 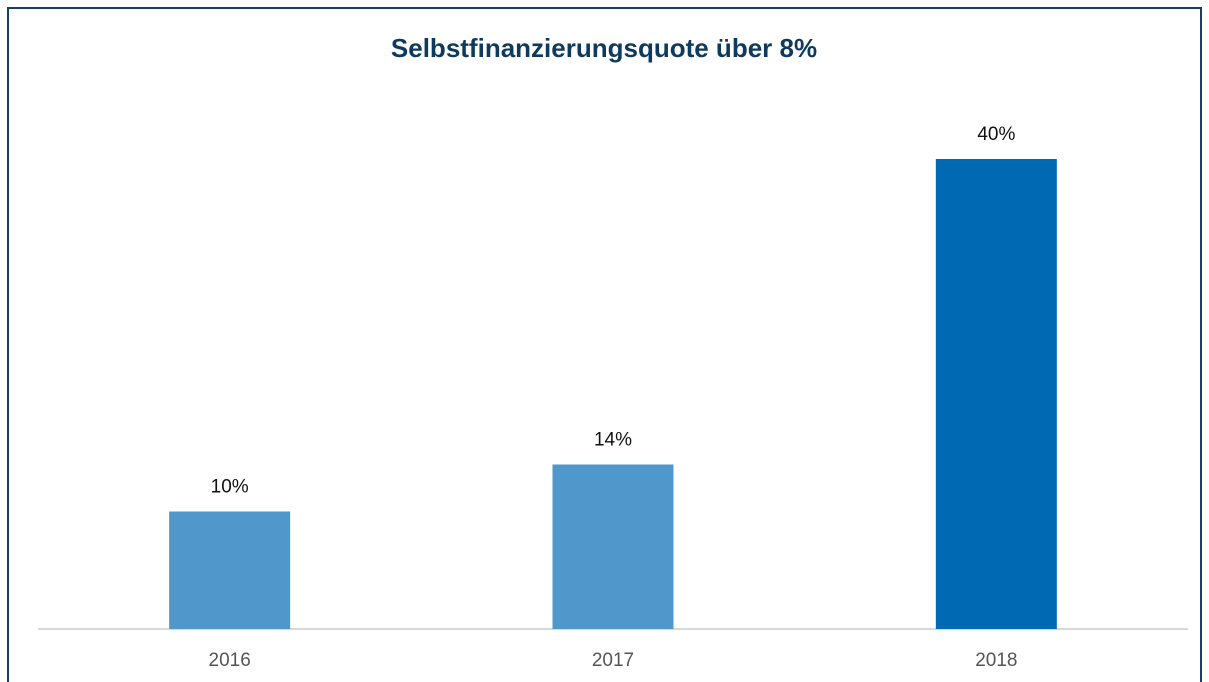 I want to click on x-tick-label: 2018, so click(x=996, y=660).